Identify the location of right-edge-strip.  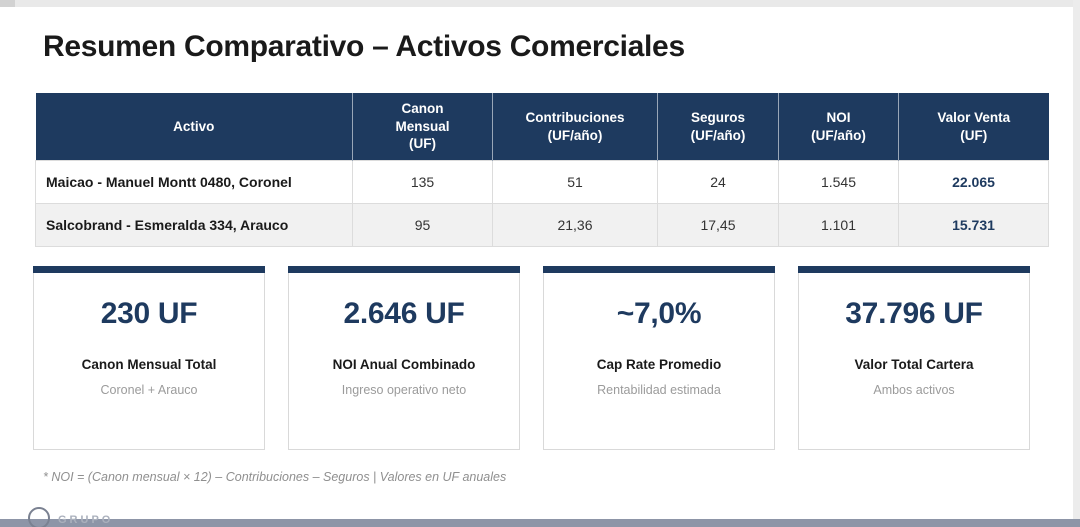
(1076, 263).